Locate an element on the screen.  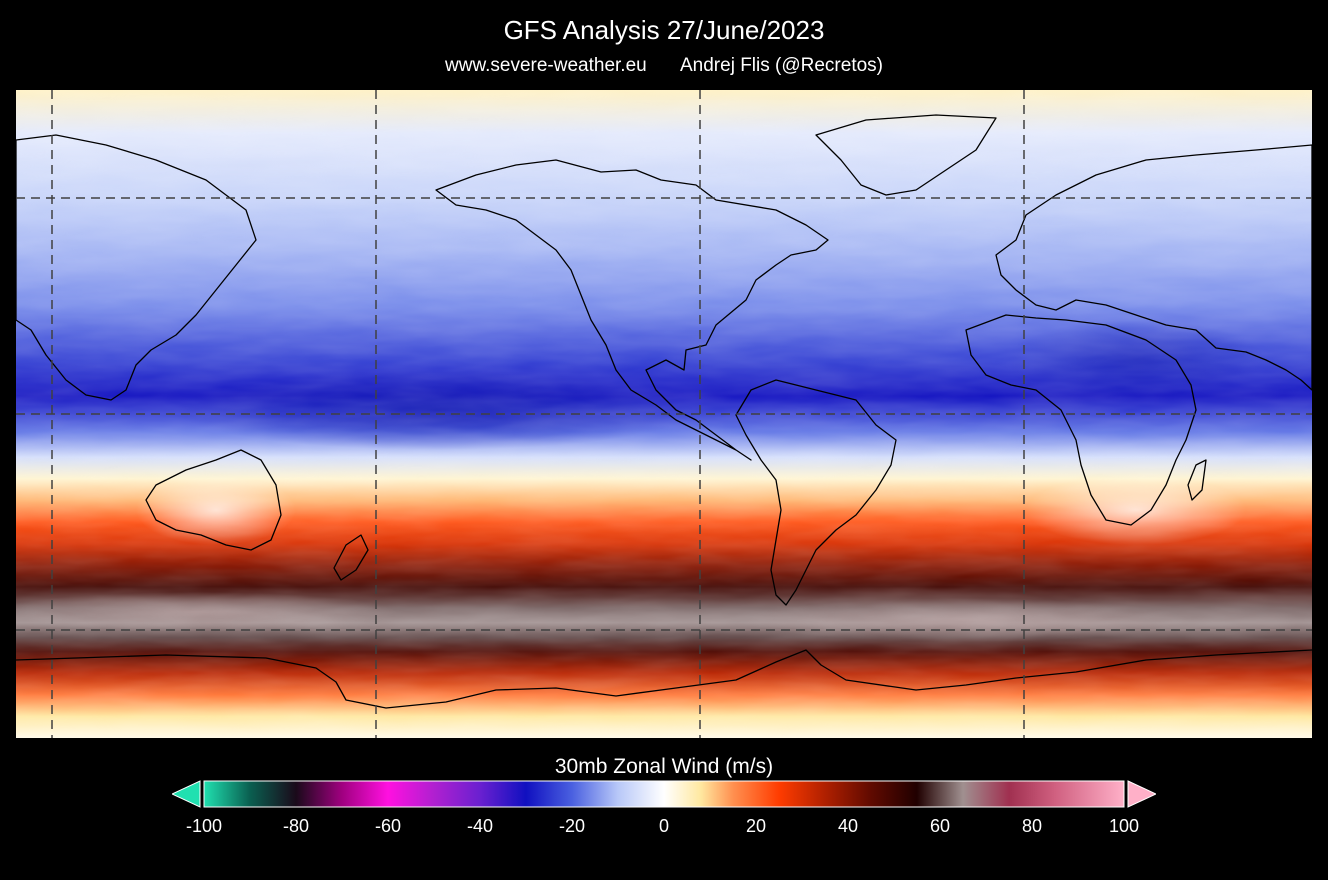
north-america-outline is located at coordinates (632, 310).